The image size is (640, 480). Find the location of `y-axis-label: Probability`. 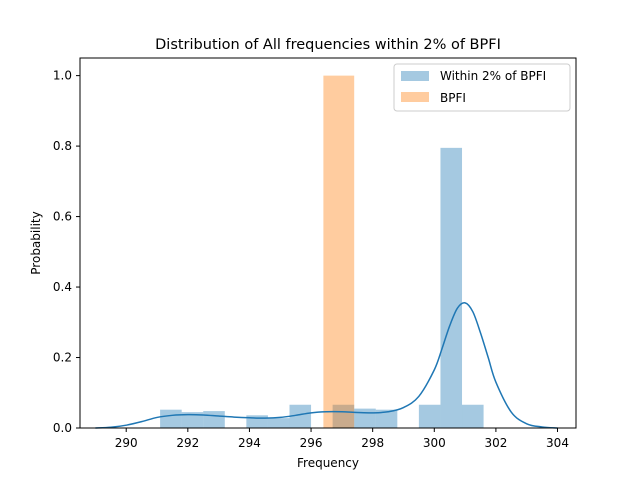

y-axis-label: Probability is located at coordinates (36, 242).